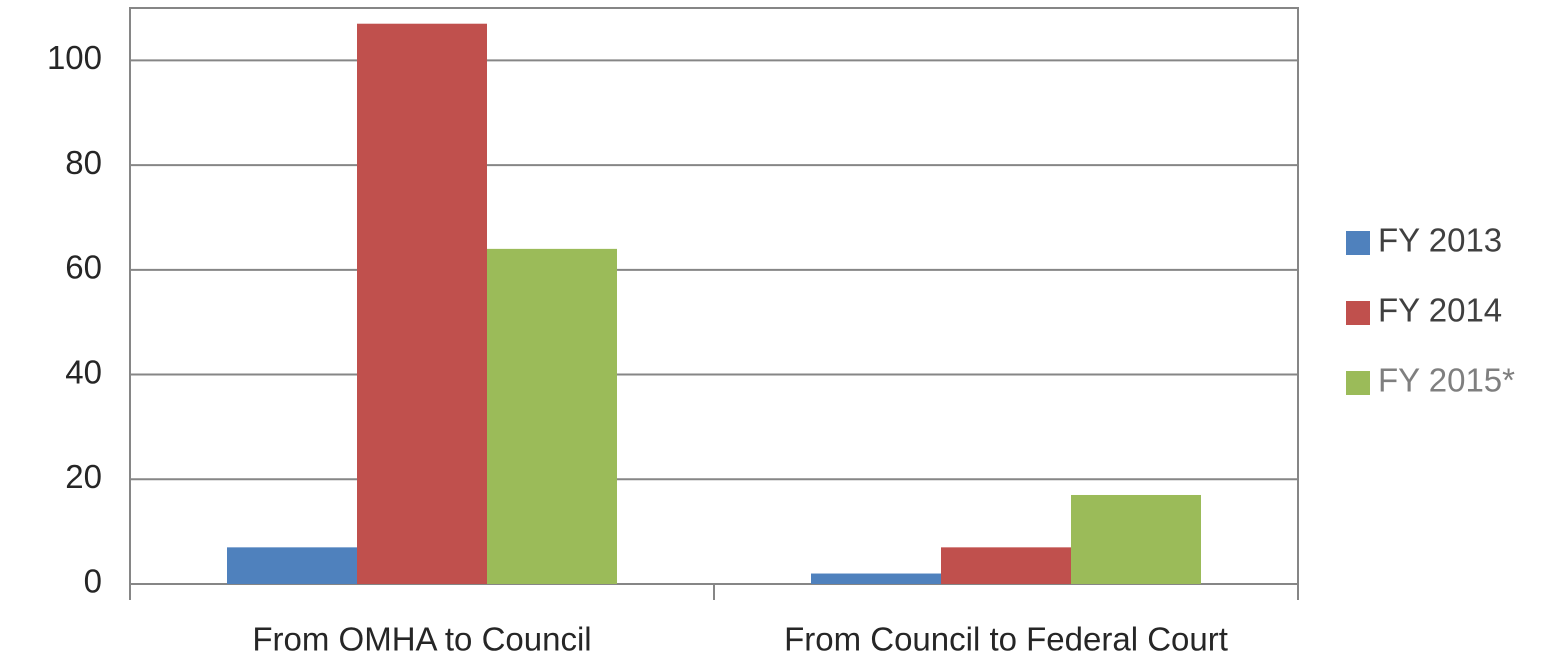 The width and height of the screenshot is (1568, 666). I want to click on y-tick-label: 0, so click(93, 581).